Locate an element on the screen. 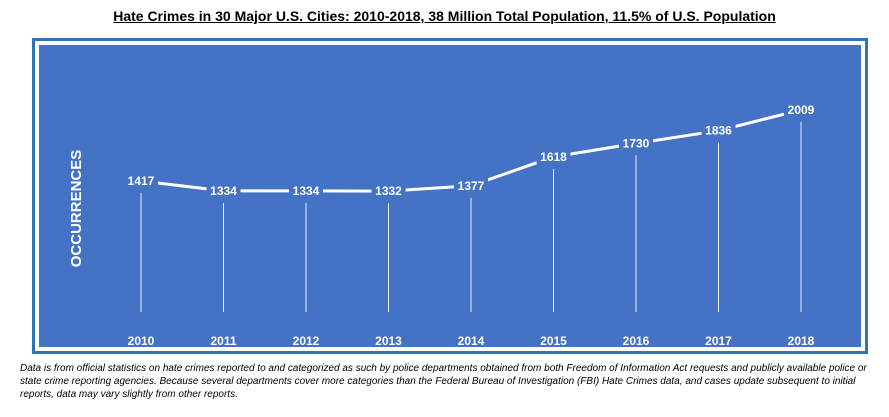 The image size is (889, 417). data-label: 1836 is located at coordinates (718, 131).